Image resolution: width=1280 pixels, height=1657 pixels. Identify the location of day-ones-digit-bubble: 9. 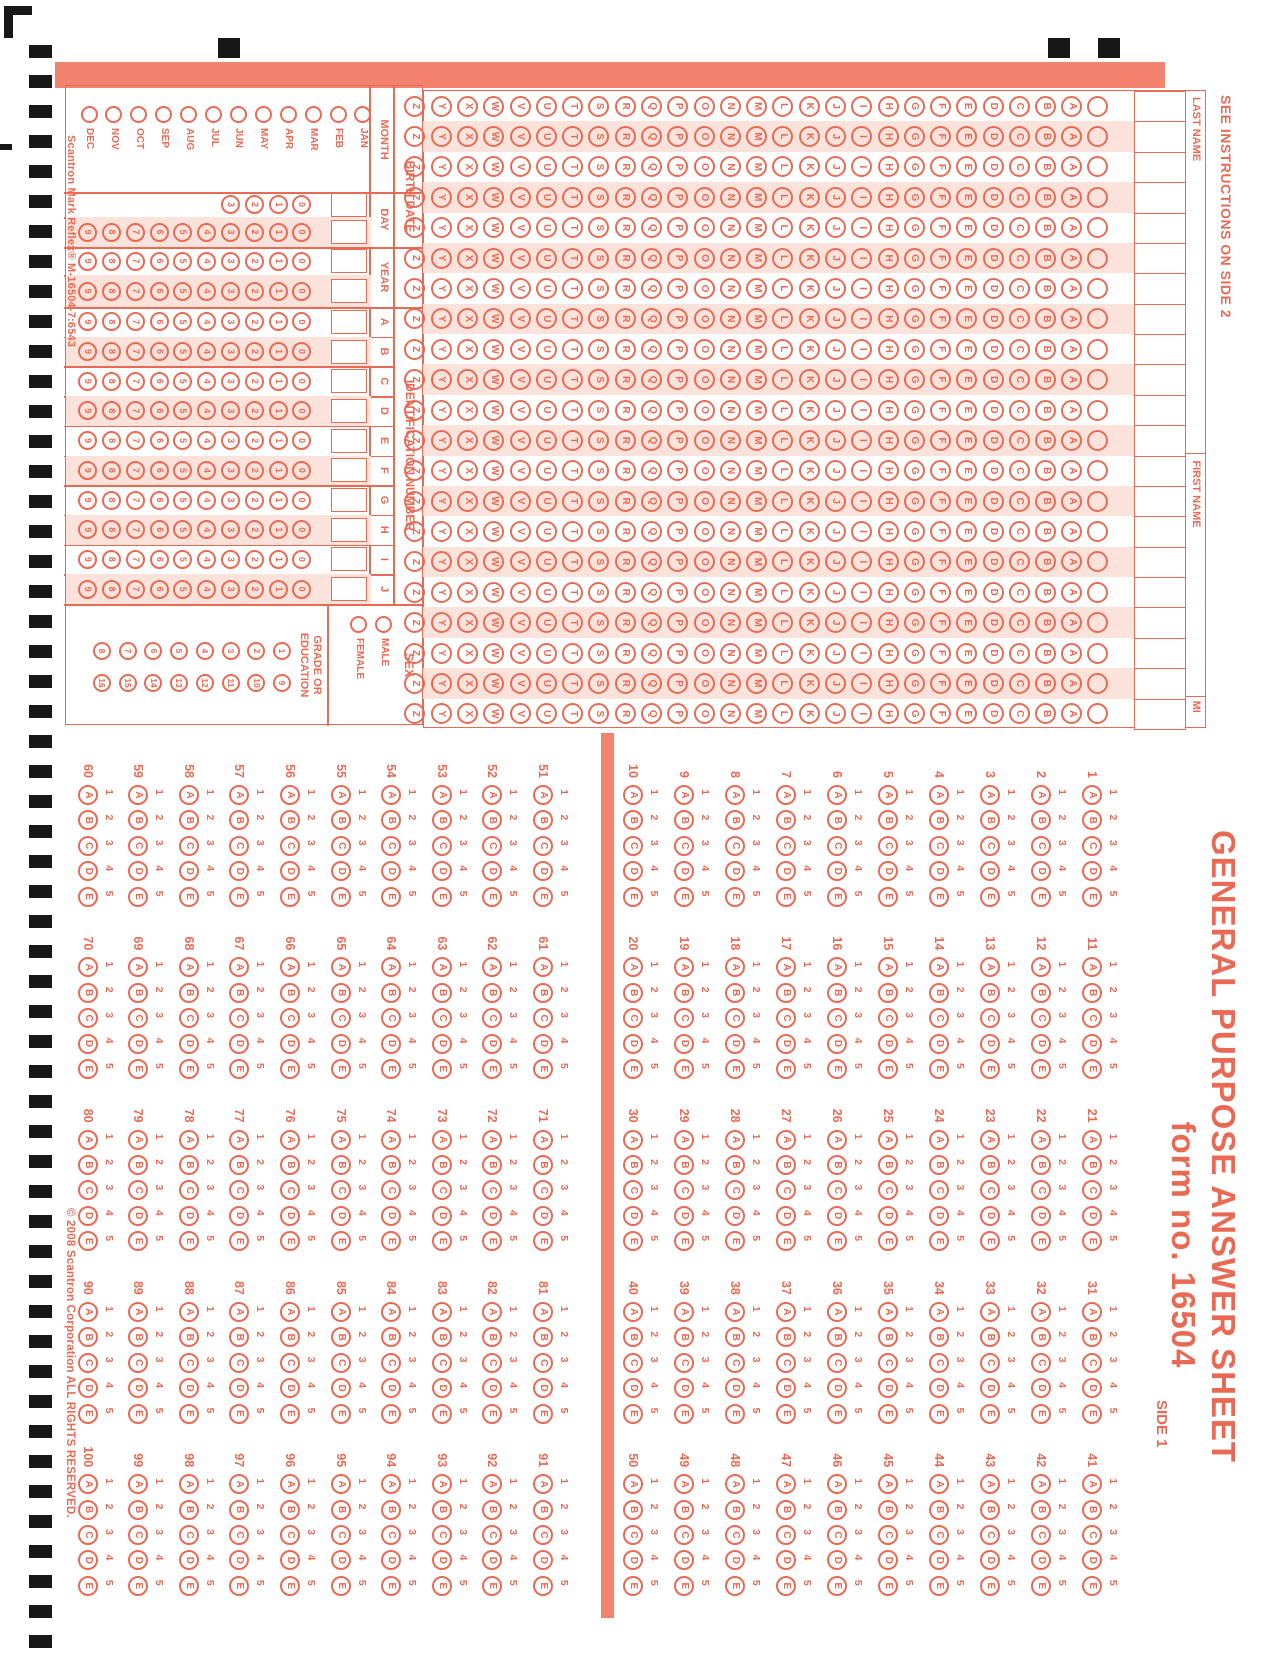
(88, 232).